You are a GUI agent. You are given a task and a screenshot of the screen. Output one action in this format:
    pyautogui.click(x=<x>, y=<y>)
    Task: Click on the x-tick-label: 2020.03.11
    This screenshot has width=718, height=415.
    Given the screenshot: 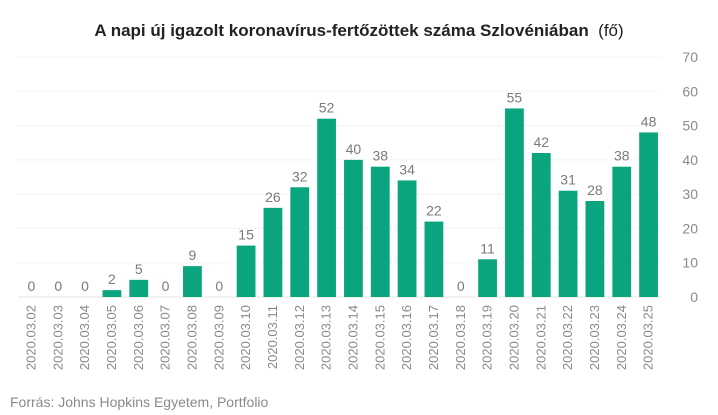 What is the action you would take?
    pyautogui.click(x=272, y=337)
    